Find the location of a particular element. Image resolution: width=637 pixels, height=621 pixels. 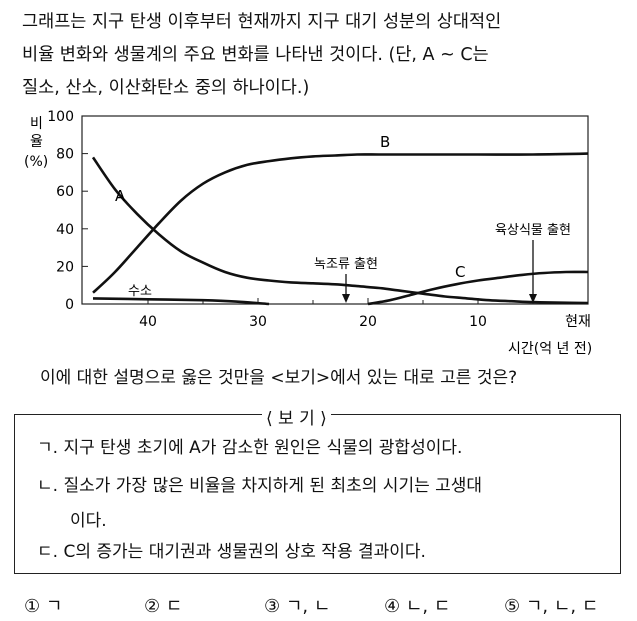

y-axis: 0 20 40 60 80 100 is located at coordinates (67, 211).